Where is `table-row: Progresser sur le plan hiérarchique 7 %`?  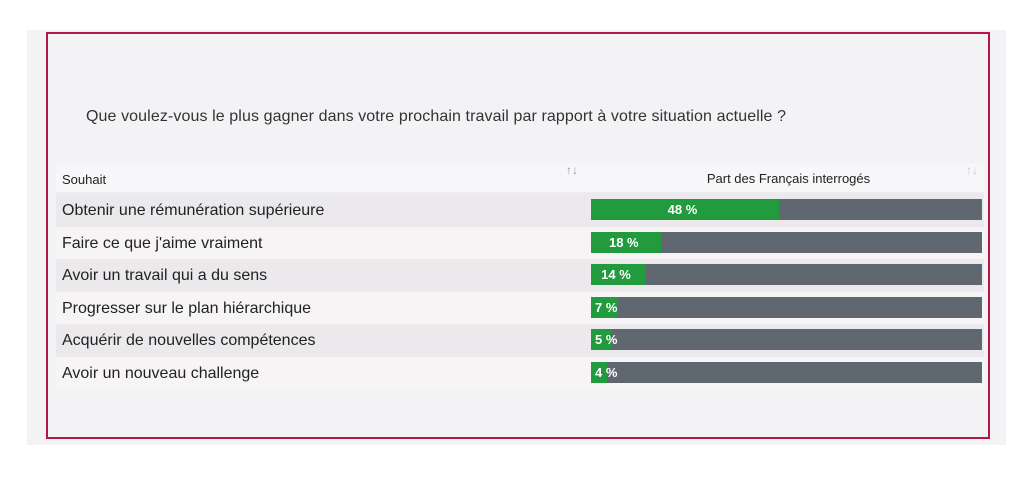 table-row: Progresser sur le plan hiérarchique 7 % is located at coordinates (520, 307).